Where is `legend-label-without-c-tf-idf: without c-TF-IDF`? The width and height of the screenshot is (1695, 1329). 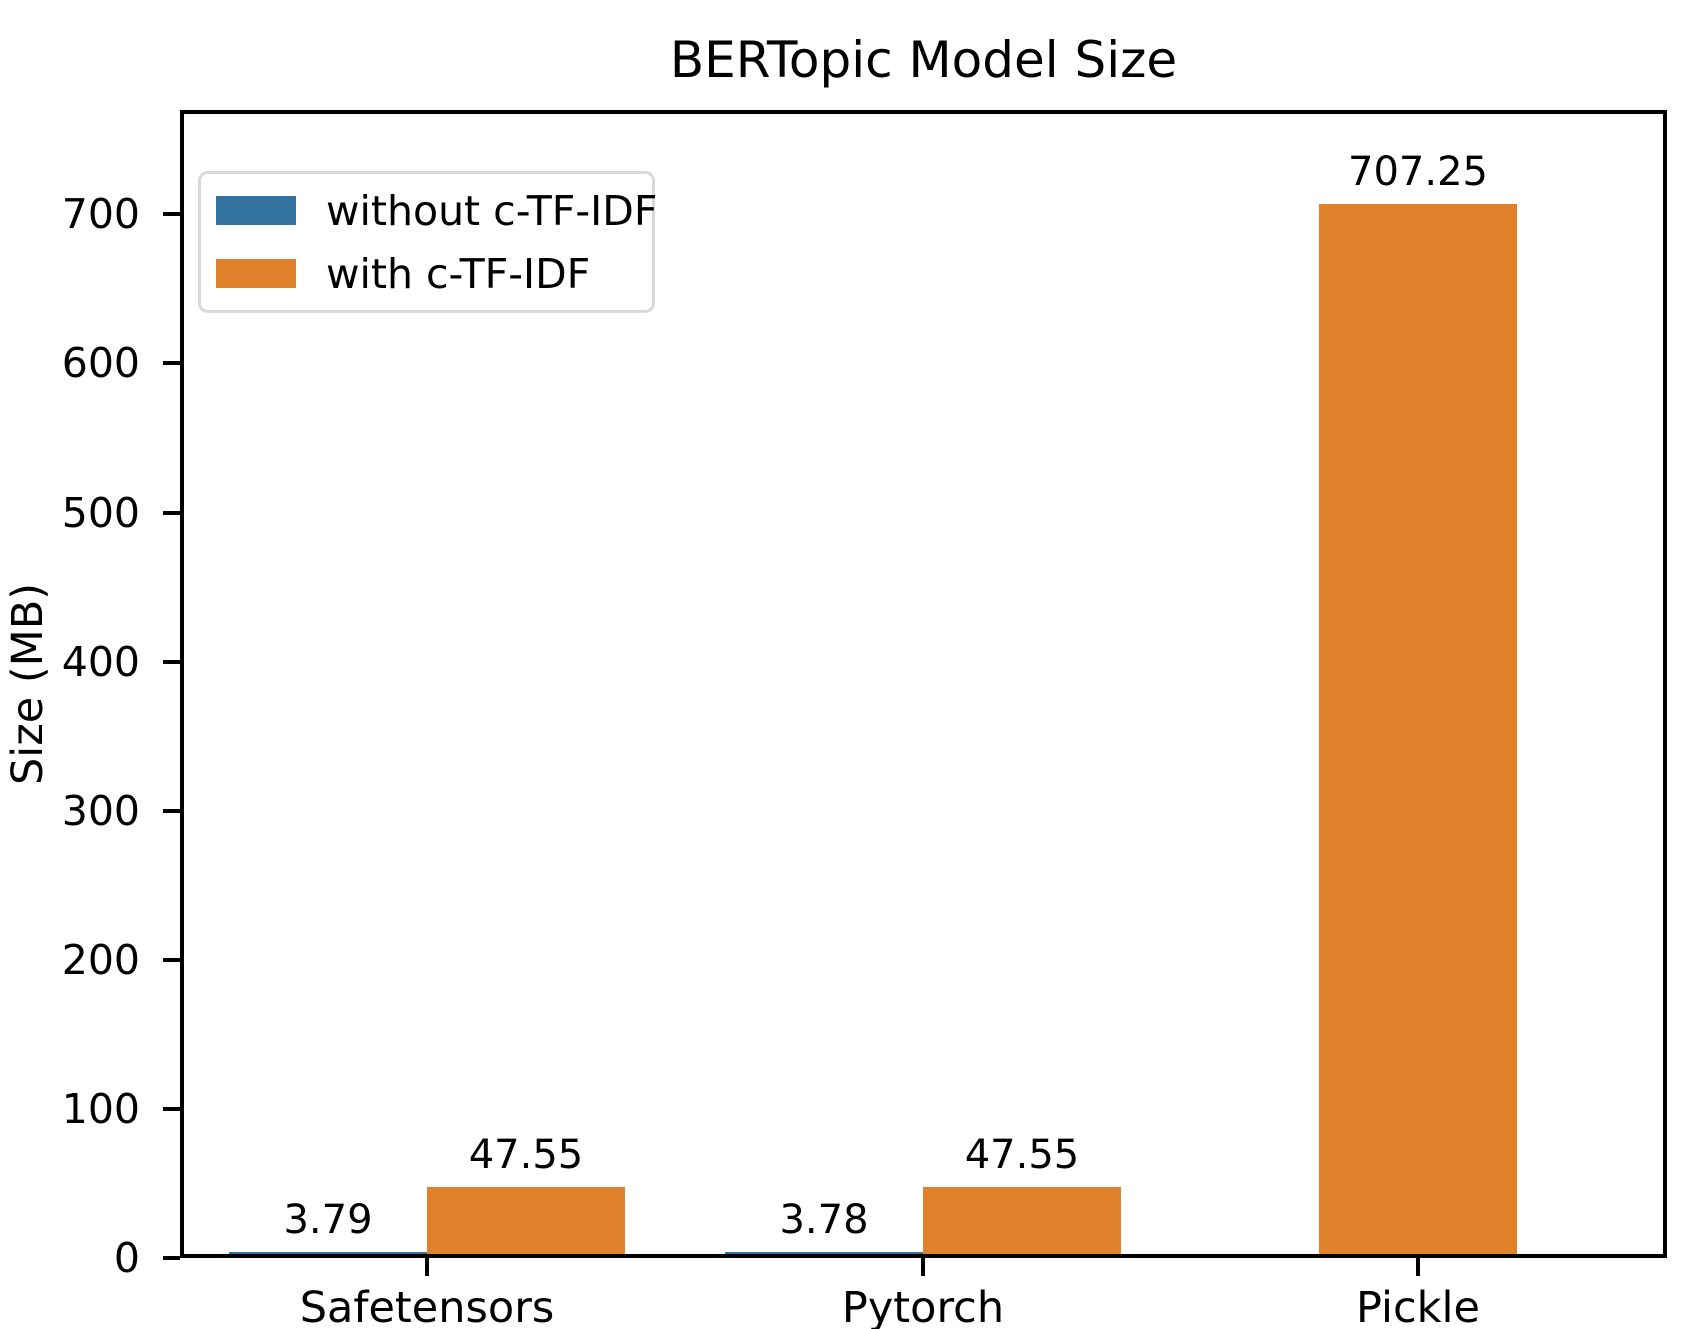 legend-label-without-c-tf-idf: without c-TF-IDF is located at coordinates (492, 210).